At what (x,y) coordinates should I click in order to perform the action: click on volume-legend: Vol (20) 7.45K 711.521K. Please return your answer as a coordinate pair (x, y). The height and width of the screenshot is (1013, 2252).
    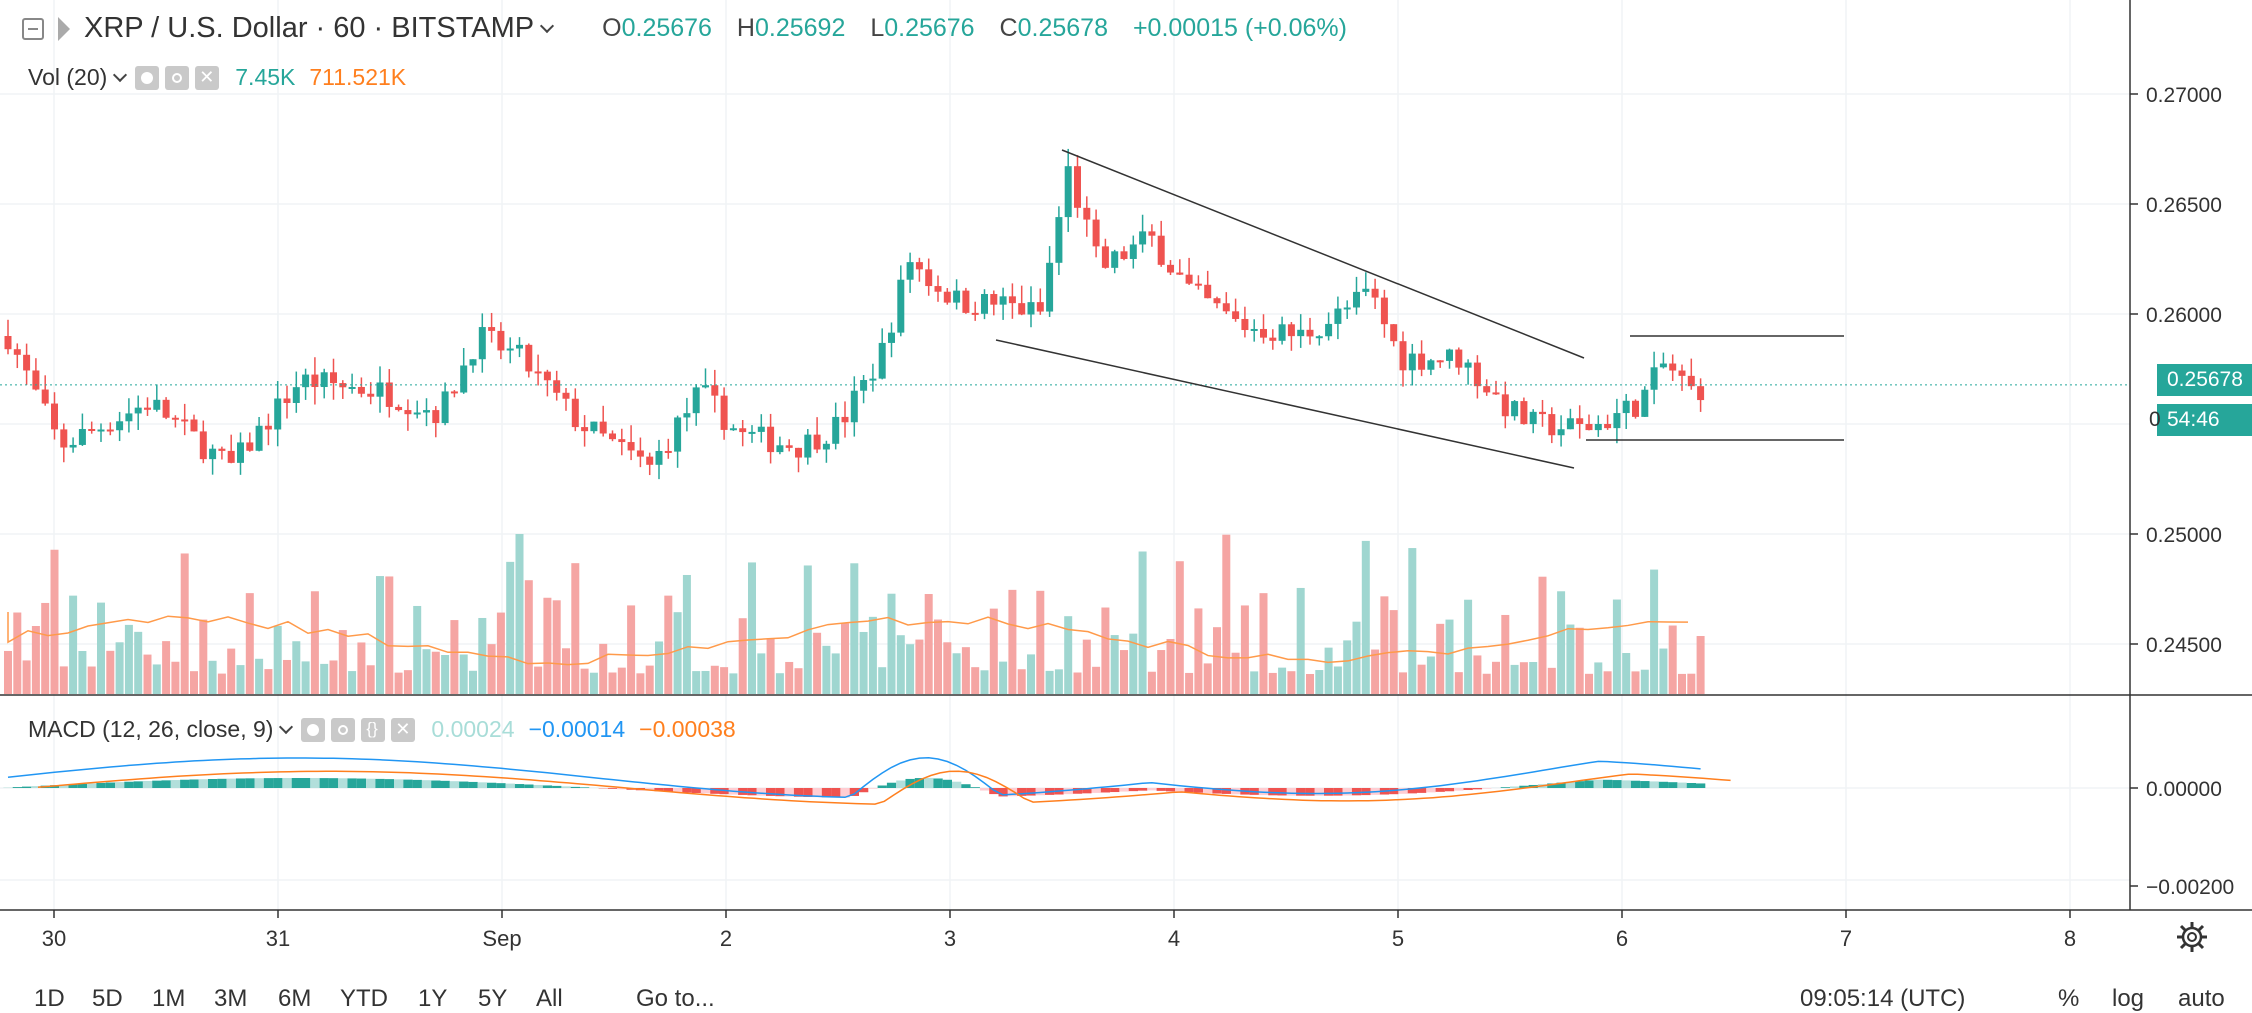
    Looking at the image, I should click on (217, 77).